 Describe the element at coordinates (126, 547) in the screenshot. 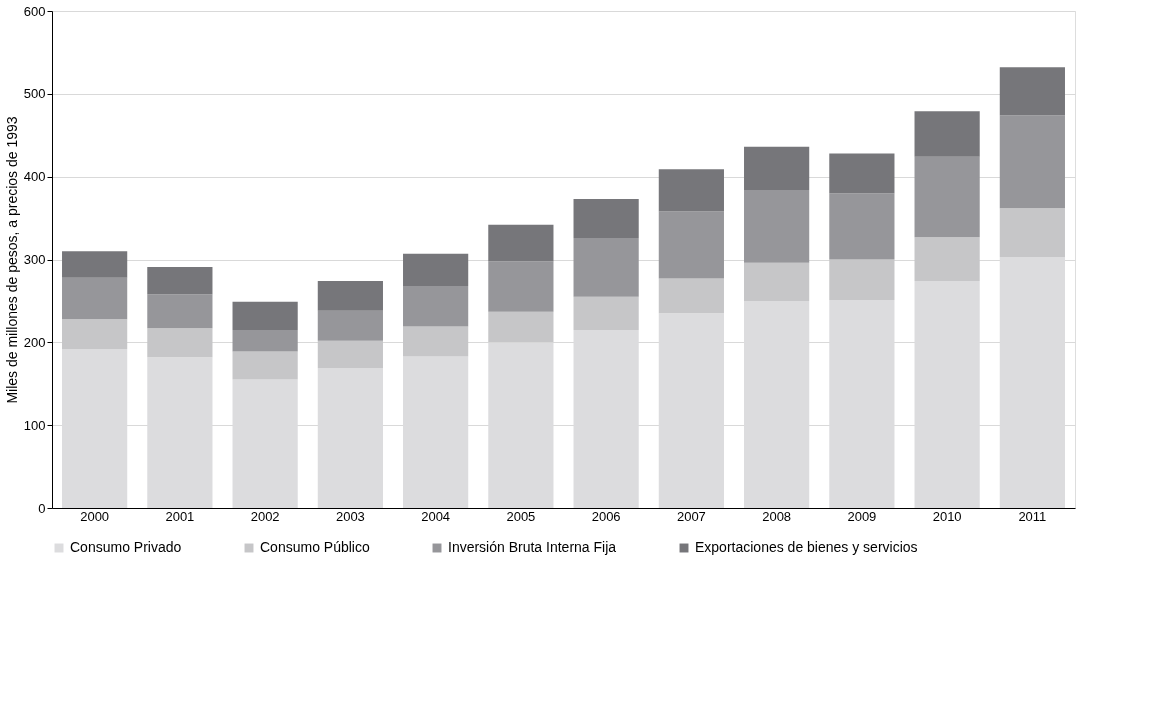

I see `legend-label: Consumo Privado` at that location.